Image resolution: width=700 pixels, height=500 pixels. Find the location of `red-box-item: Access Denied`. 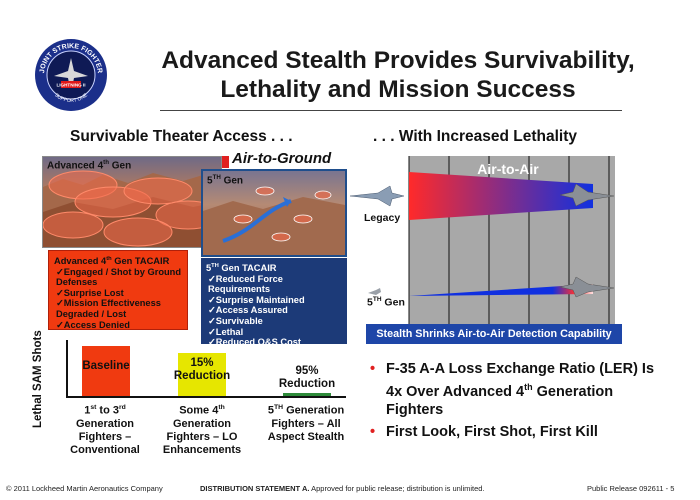

red-box-item: Access Denied is located at coordinates (118, 325).